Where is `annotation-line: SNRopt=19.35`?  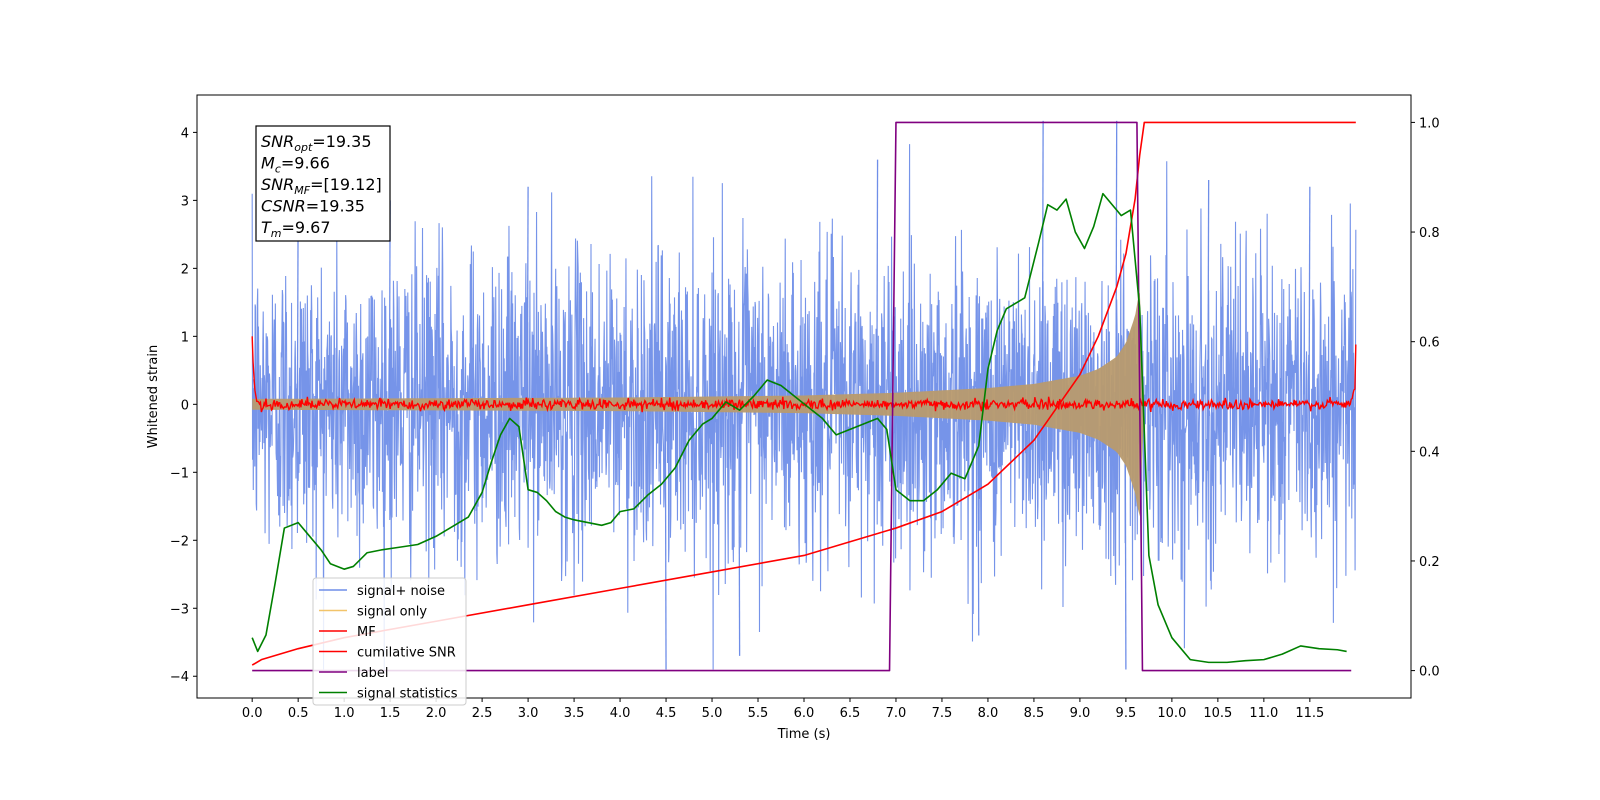
annotation-line: SNRopt=19.35 is located at coordinates (316, 143).